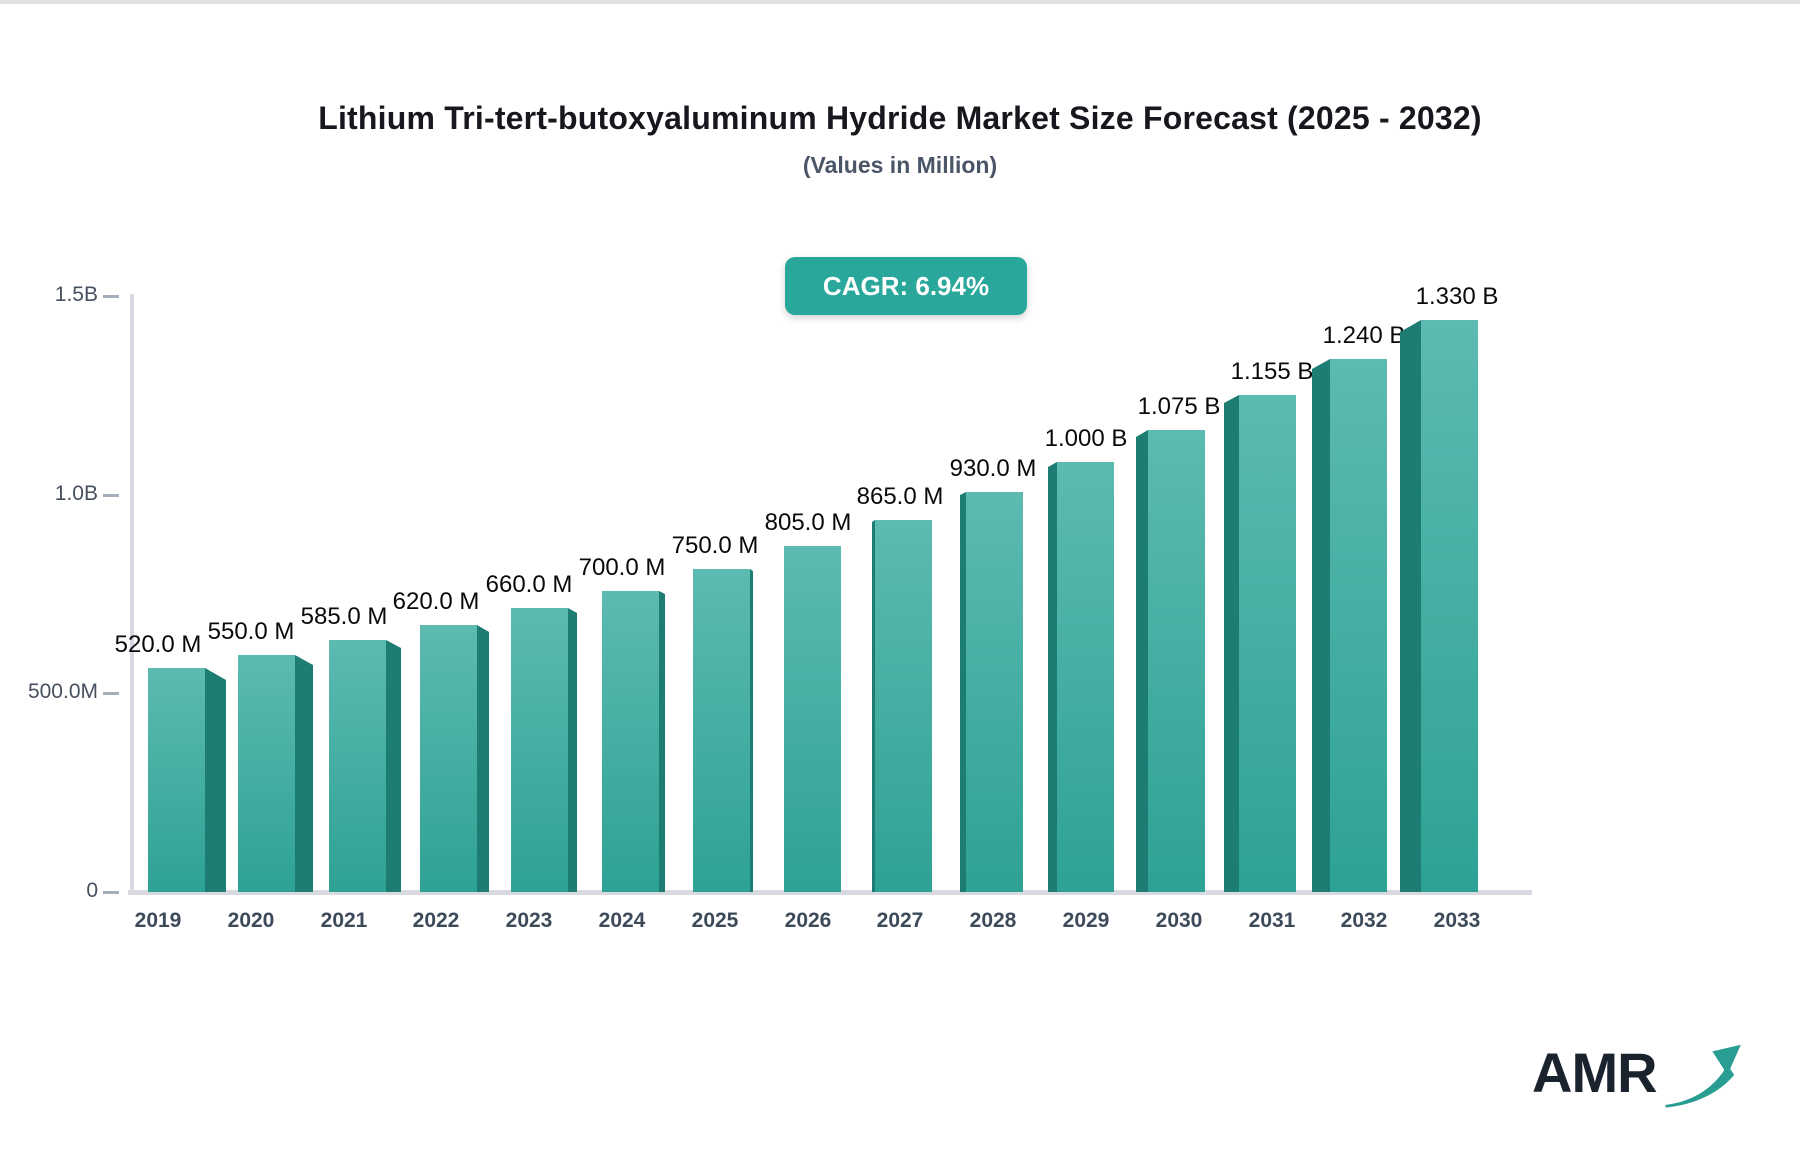 This screenshot has width=1800, height=1156. What do you see at coordinates (622, 920) in the screenshot?
I see `x-axis-tick-label: 2024` at bounding box center [622, 920].